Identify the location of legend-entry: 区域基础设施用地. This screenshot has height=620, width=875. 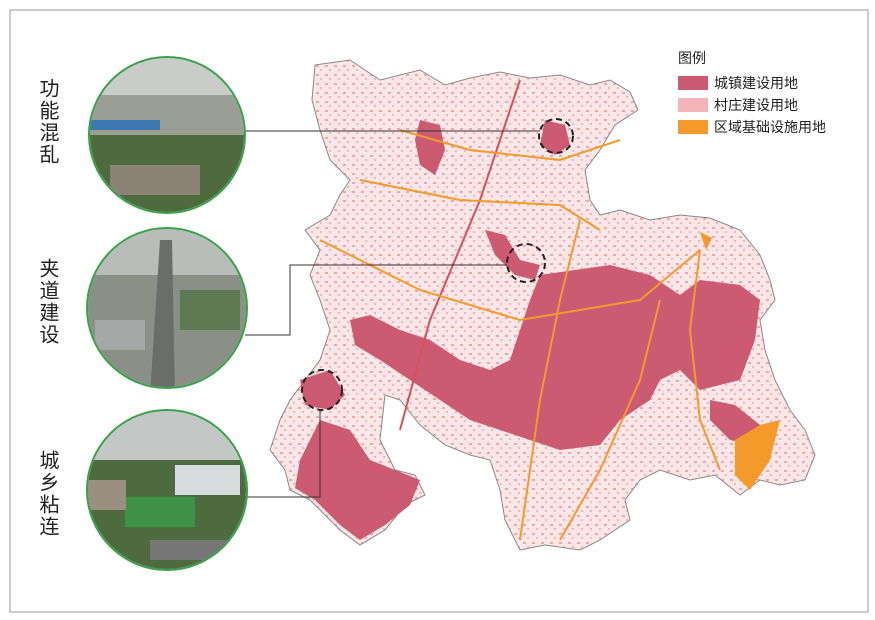
(752, 127).